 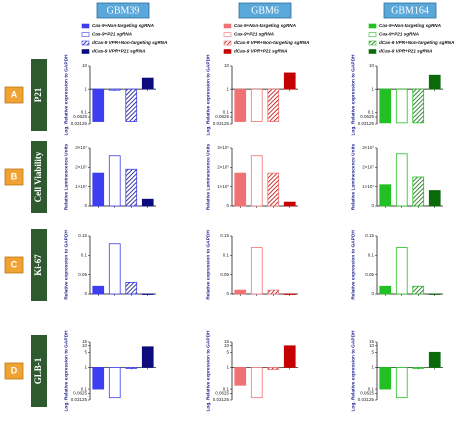 I want to click on y-tick-label: 0.05, so click(x=369, y=274).